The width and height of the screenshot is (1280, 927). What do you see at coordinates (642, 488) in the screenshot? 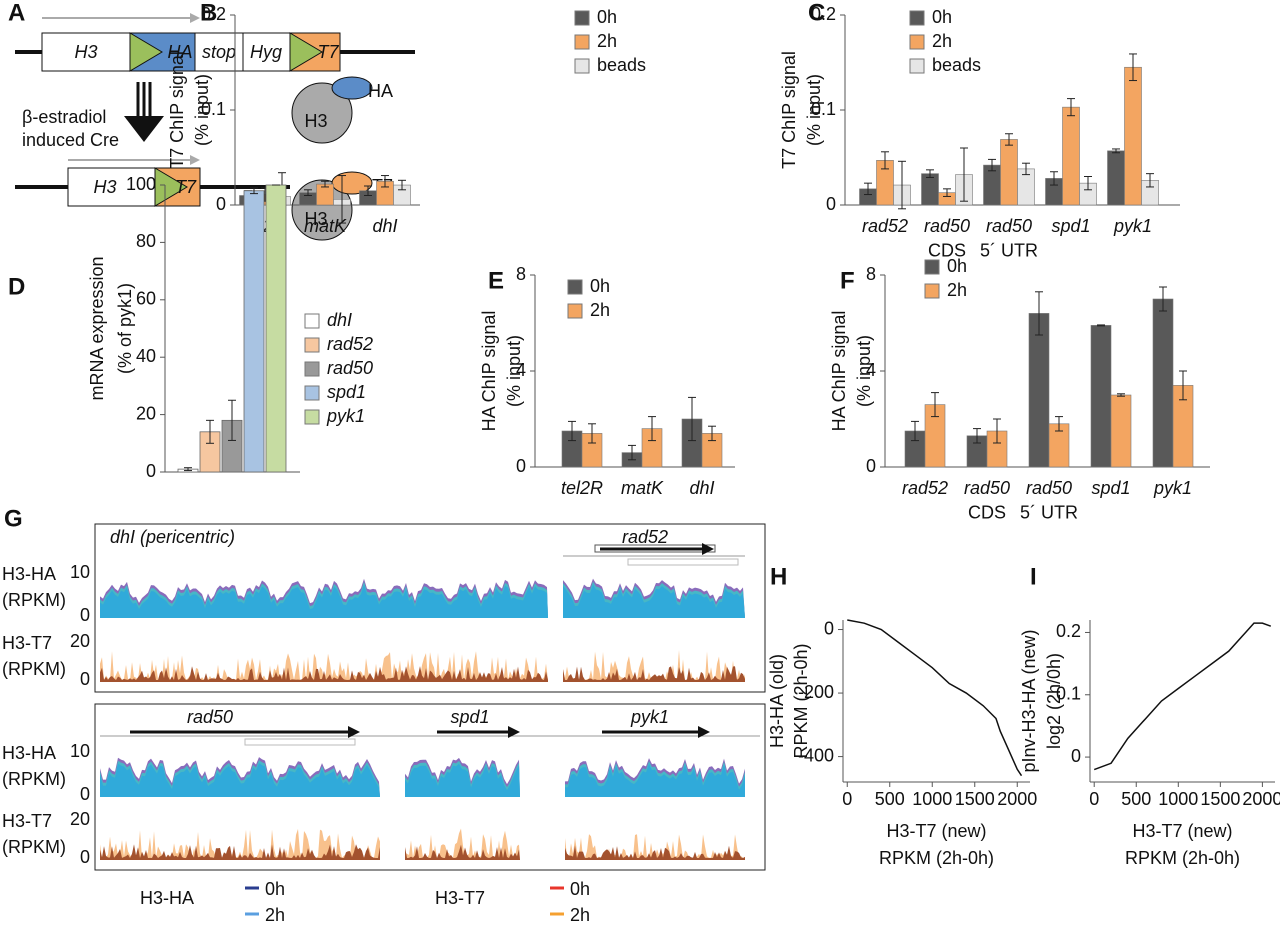
I see `x-tick-label: matK` at bounding box center [642, 488].